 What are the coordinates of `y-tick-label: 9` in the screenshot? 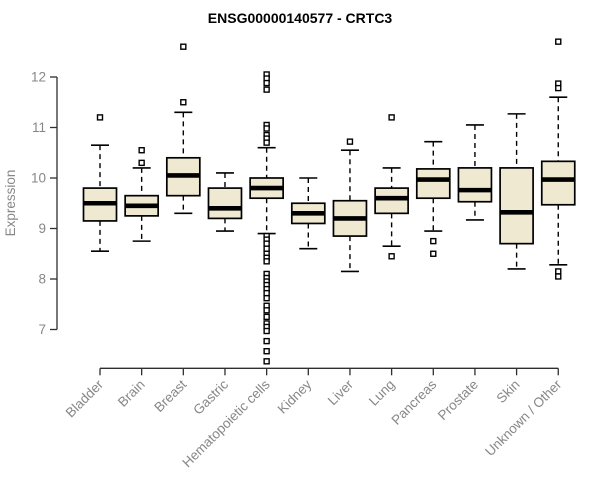 It's located at (42, 228).